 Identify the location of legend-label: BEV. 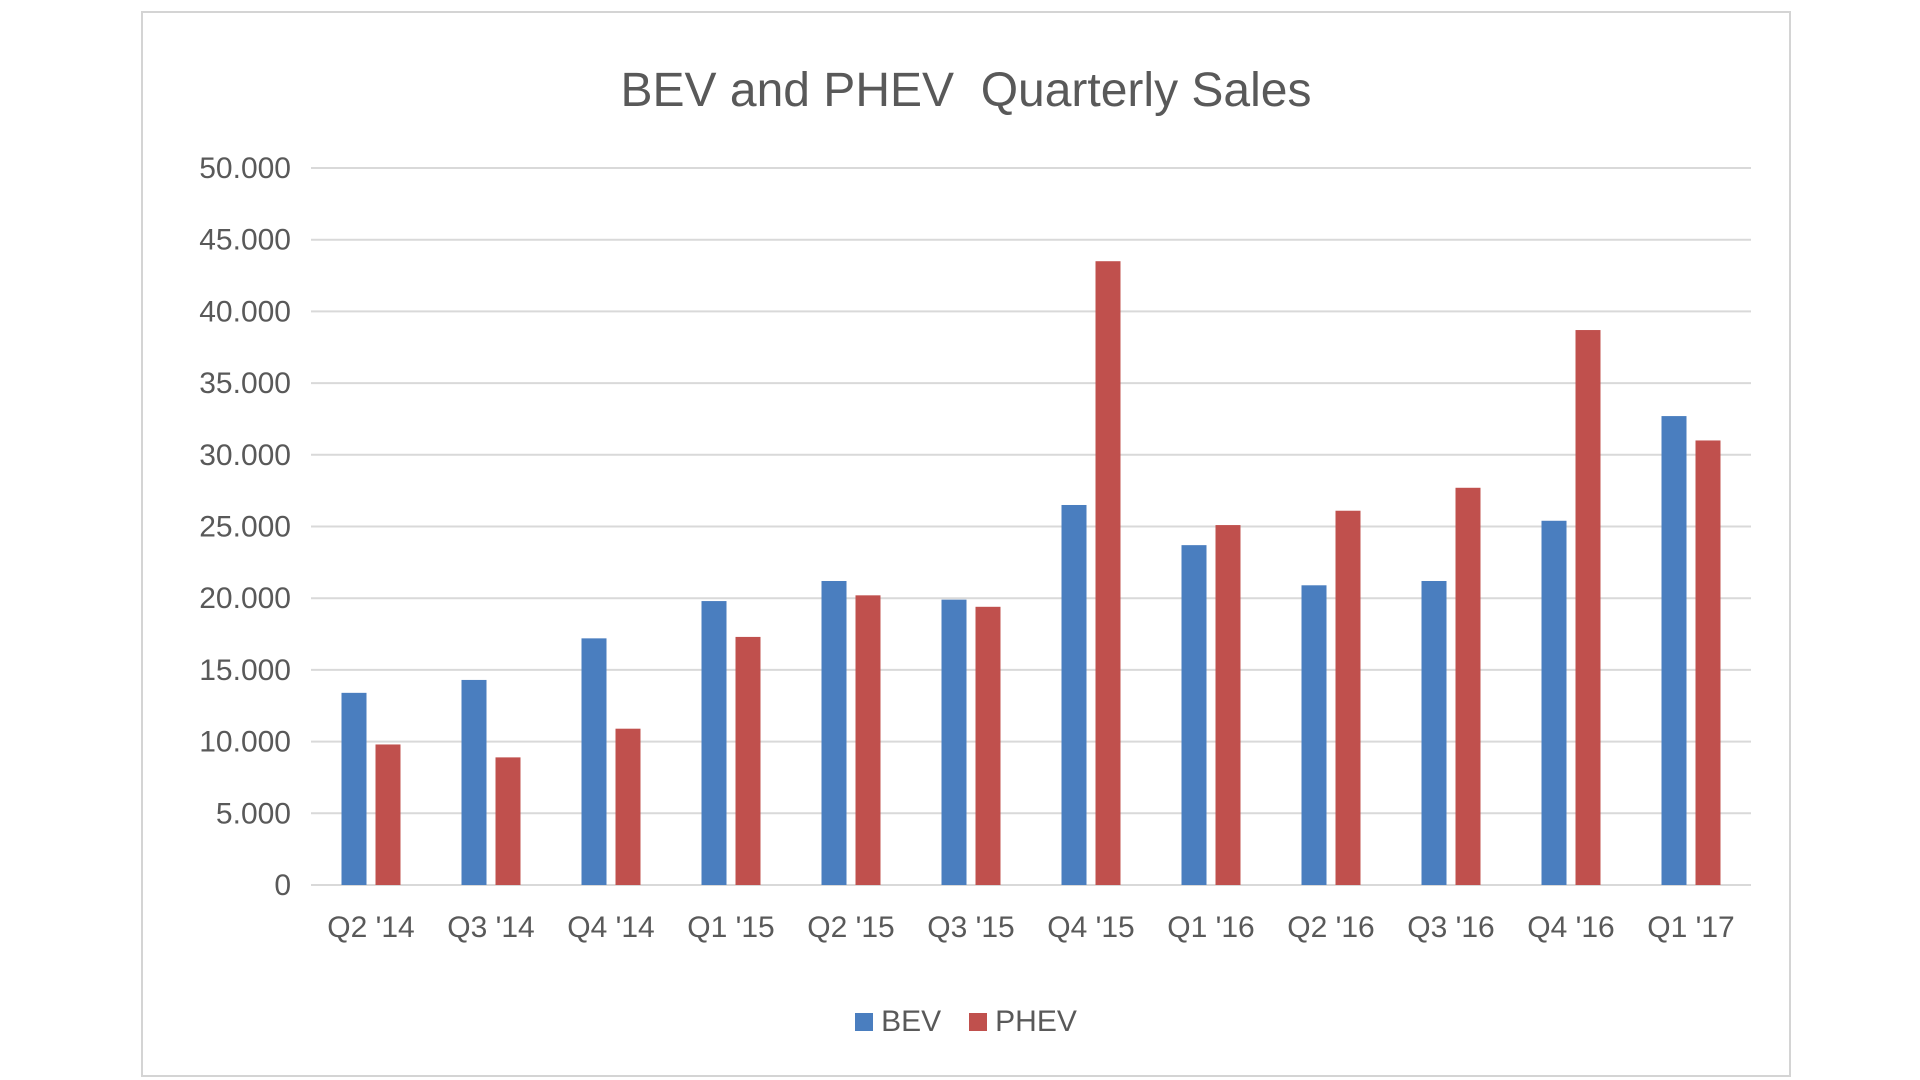
(911, 1021).